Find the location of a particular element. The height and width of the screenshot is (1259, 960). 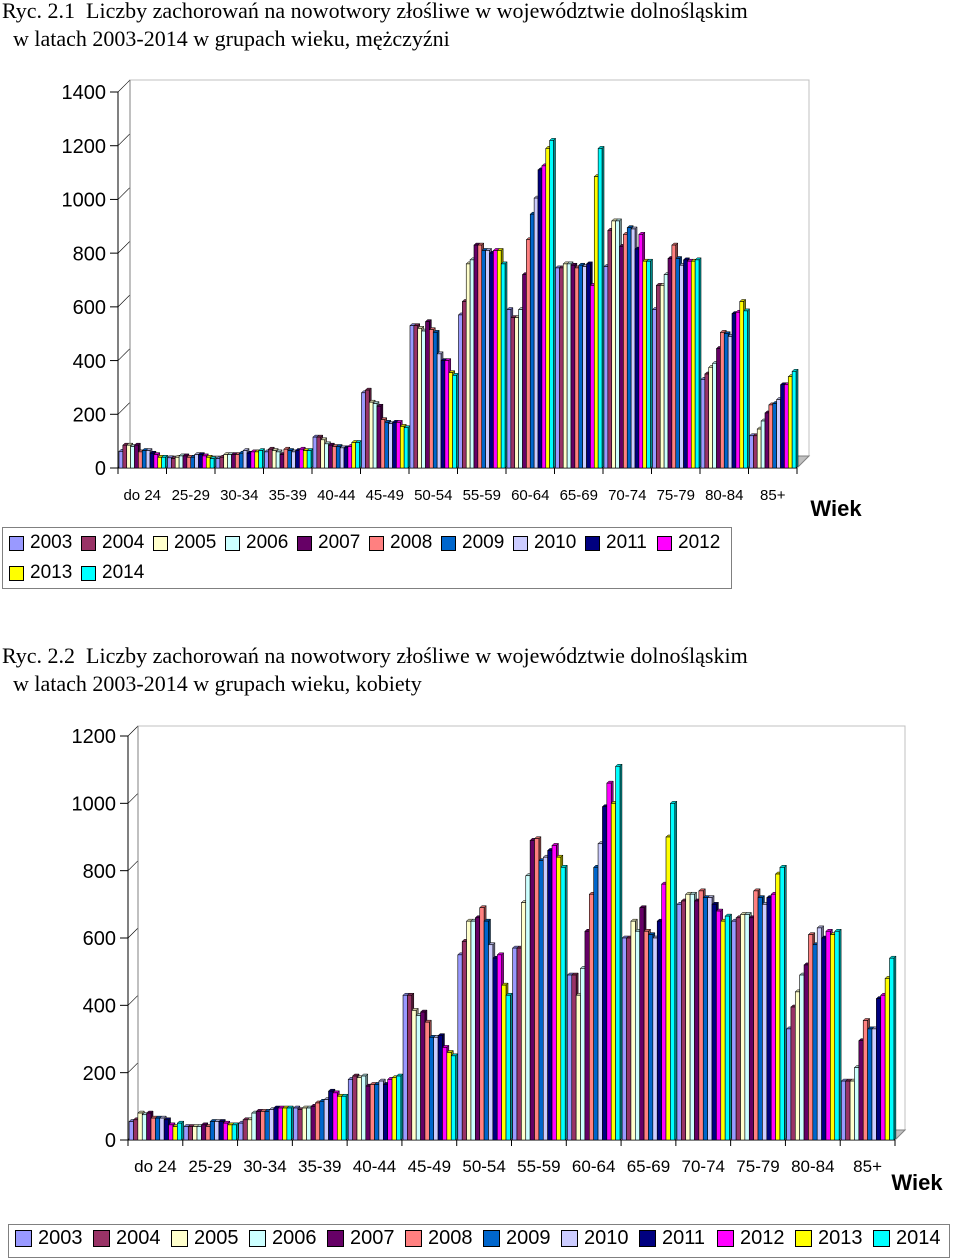

bar-30-34-2014 is located at coordinates (262, 458).